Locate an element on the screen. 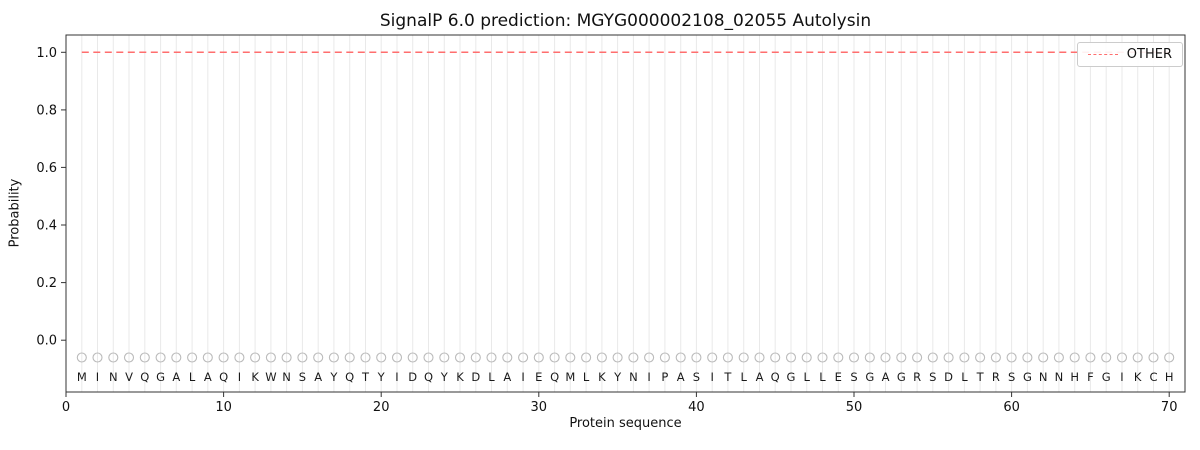 Image resolution: width=1200 pixels, height=450 pixels. x-tick-label: 40 is located at coordinates (696, 407).